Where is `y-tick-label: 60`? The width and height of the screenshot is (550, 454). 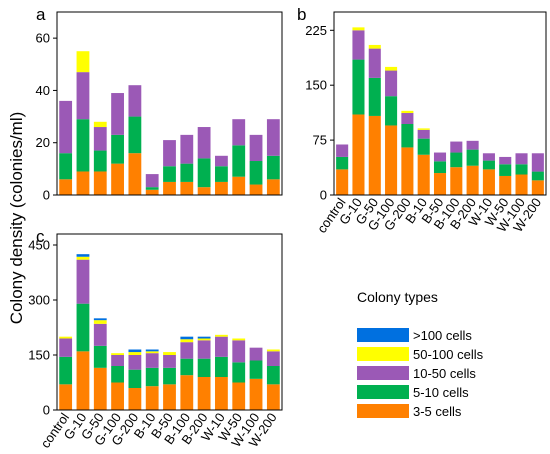 y-tick-label: 60 is located at coordinates (43, 38).